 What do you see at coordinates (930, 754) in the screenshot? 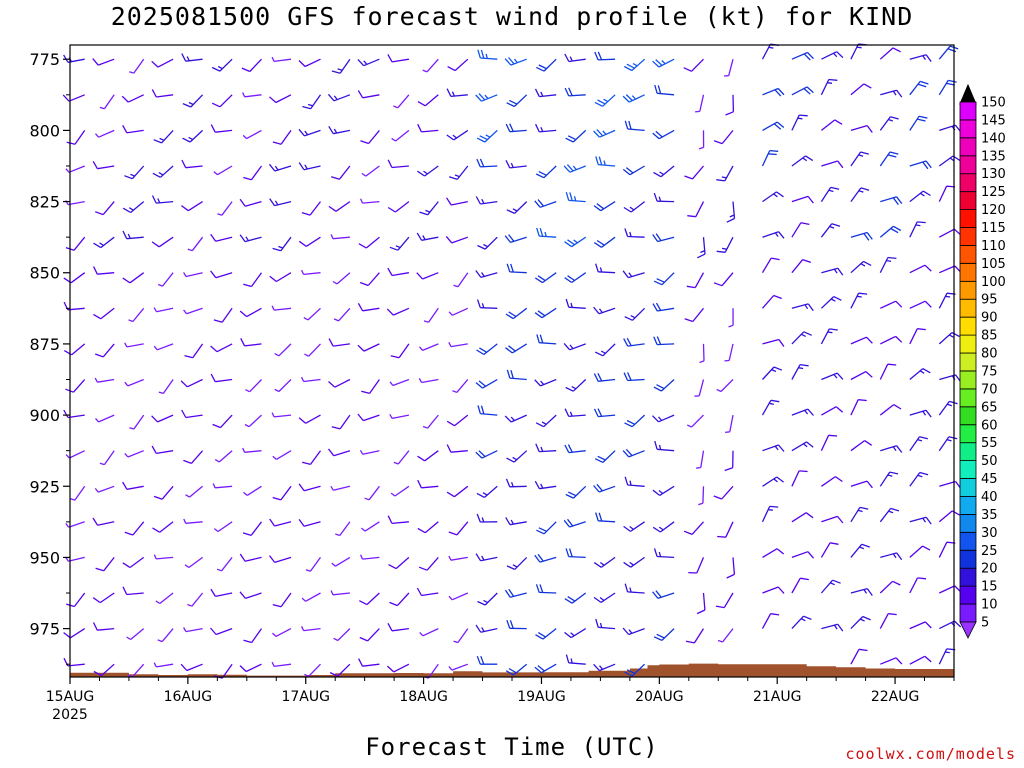
I see `credit-link: coolwx.com/models` at bounding box center [930, 754].